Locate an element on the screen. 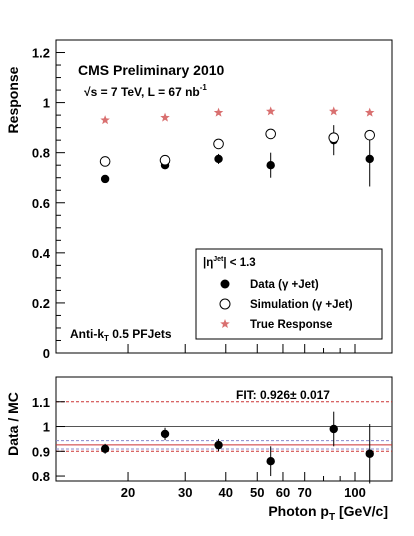 Image resolution: width=414 pixels, height=536 pixels. ratio-reference-lines is located at coordinates (224, 426).